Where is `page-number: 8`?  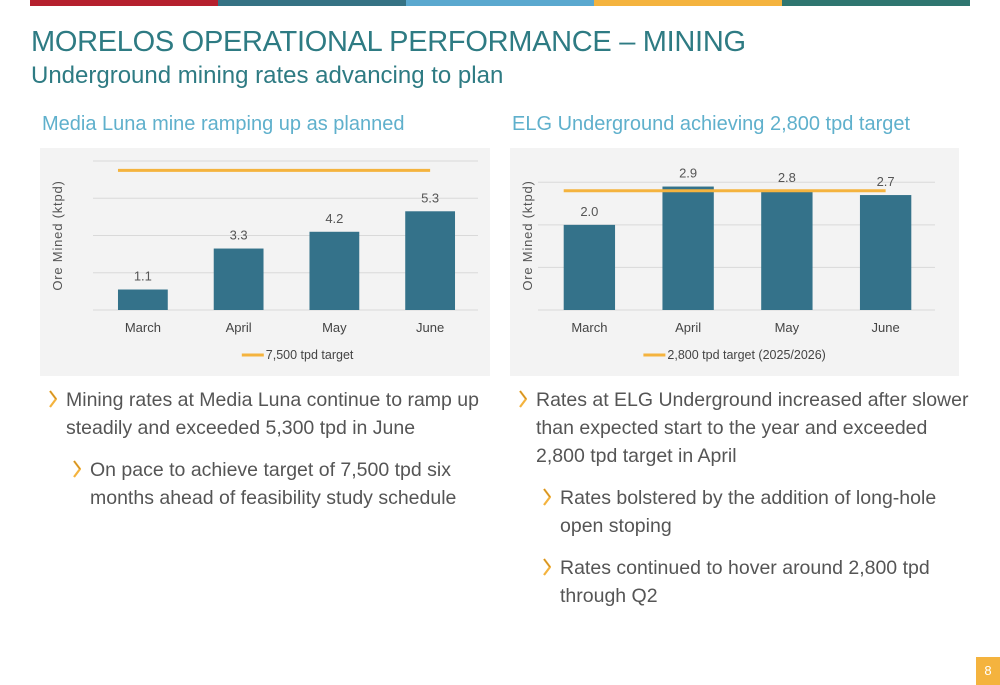 page-number: 8 is located at coordinates (988, 671).